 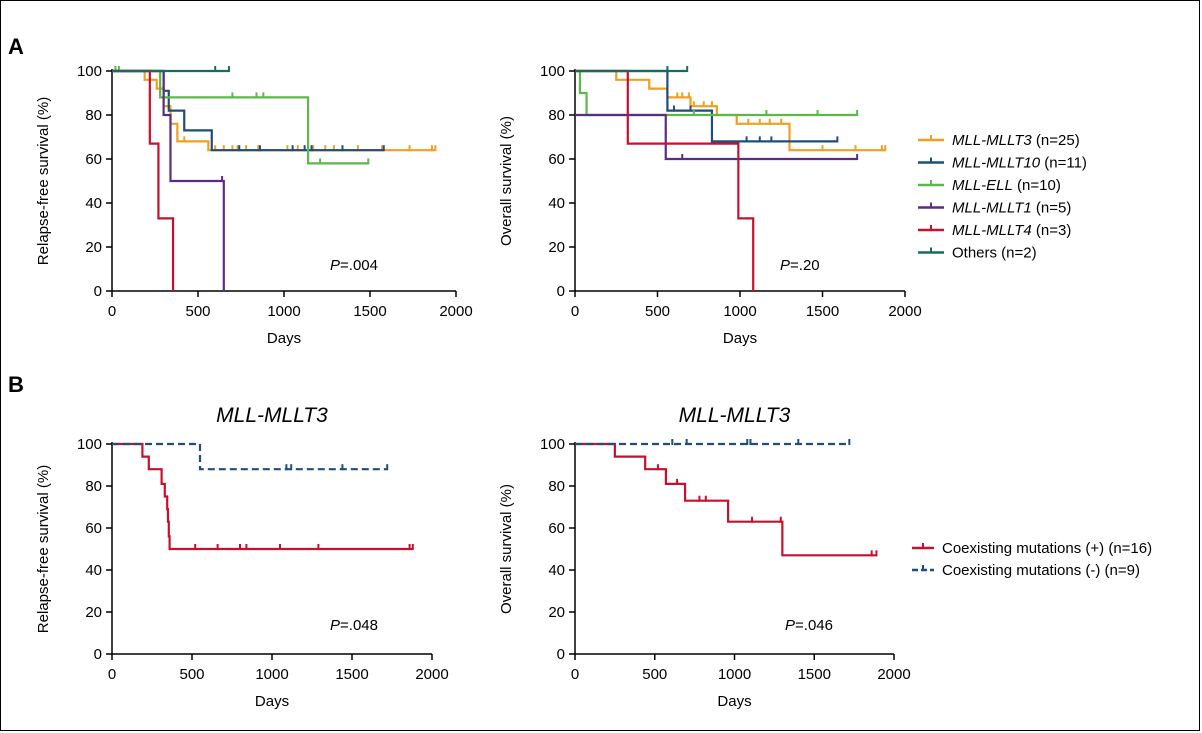 I want to click on legend-item: Coexisting mutations (+) (n=16), so click(x=1032, y=548).